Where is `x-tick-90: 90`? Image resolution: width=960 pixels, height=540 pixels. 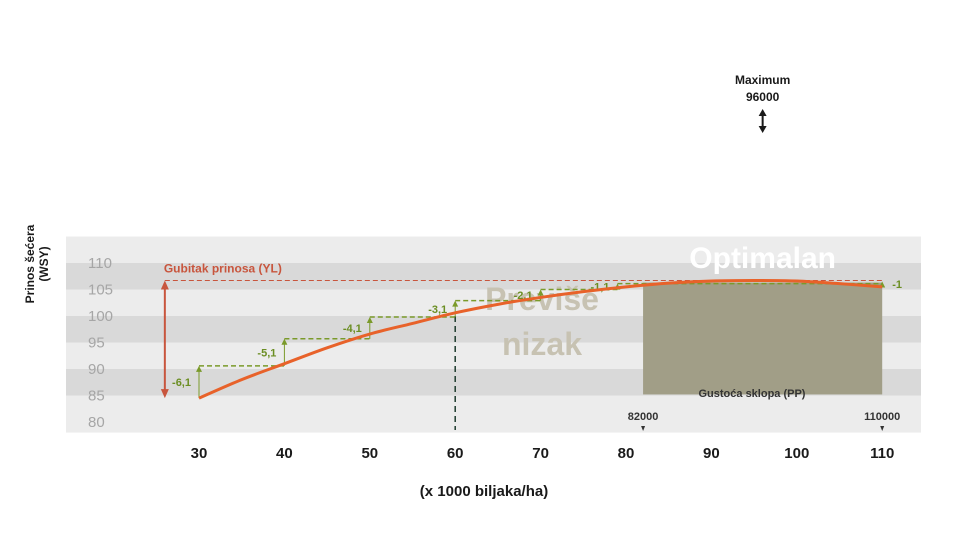
x-tick-90: 90 is located at coordinates (711, 453).